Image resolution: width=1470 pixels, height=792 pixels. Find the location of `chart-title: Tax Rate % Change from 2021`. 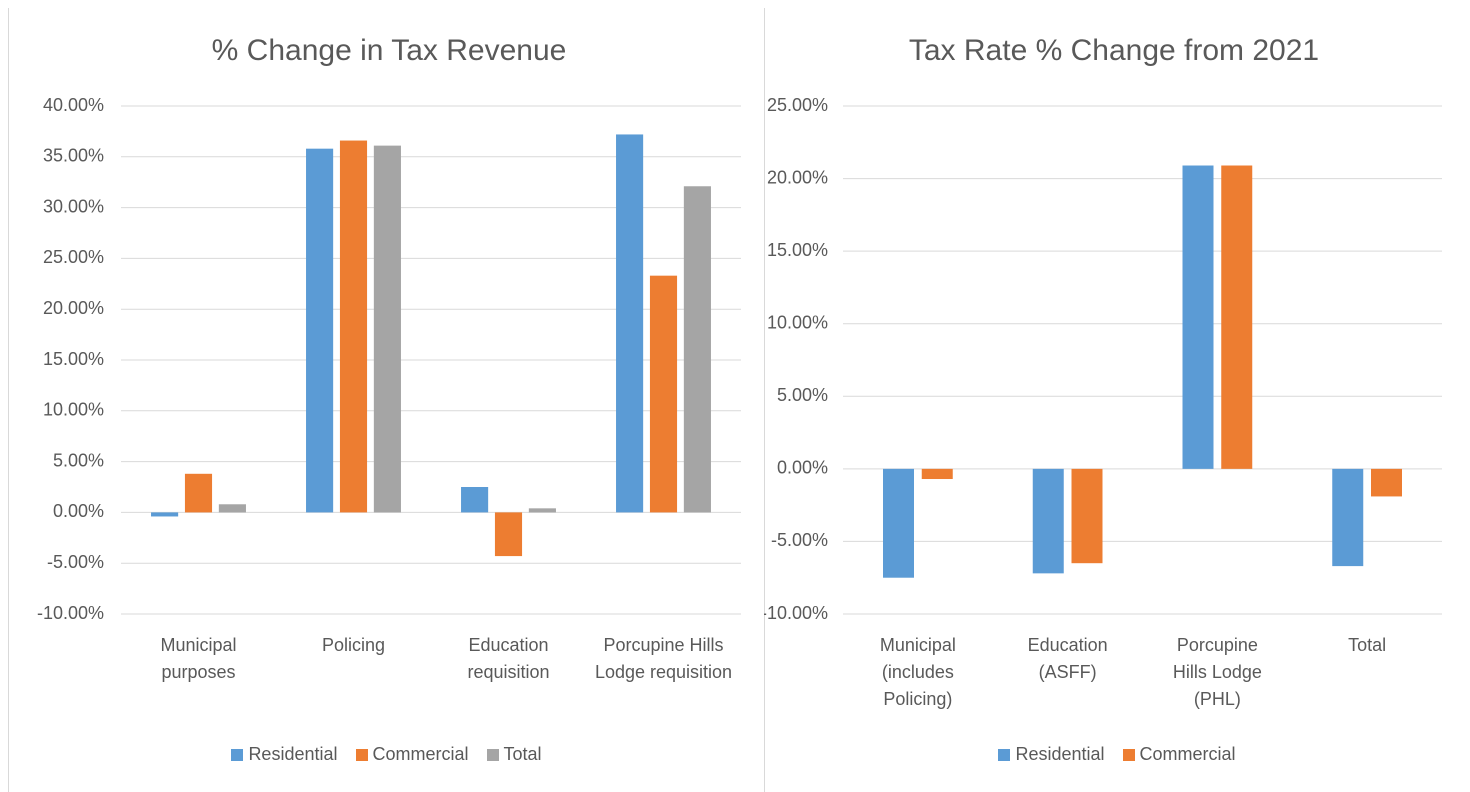

chart-title: Tax Rate % Change from 2021 is located at coordinates (1114, 50).